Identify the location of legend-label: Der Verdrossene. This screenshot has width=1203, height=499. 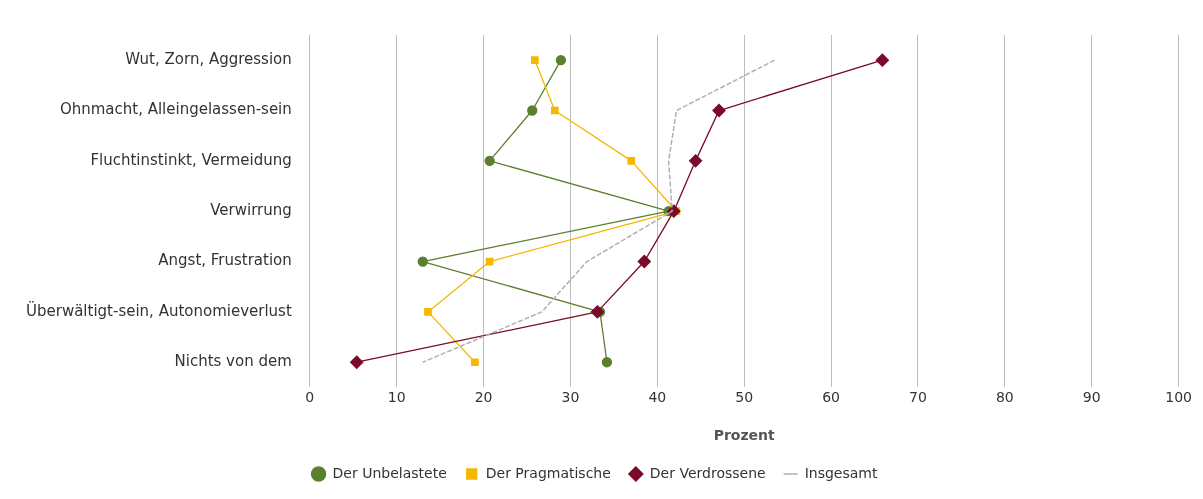
(707, 472).